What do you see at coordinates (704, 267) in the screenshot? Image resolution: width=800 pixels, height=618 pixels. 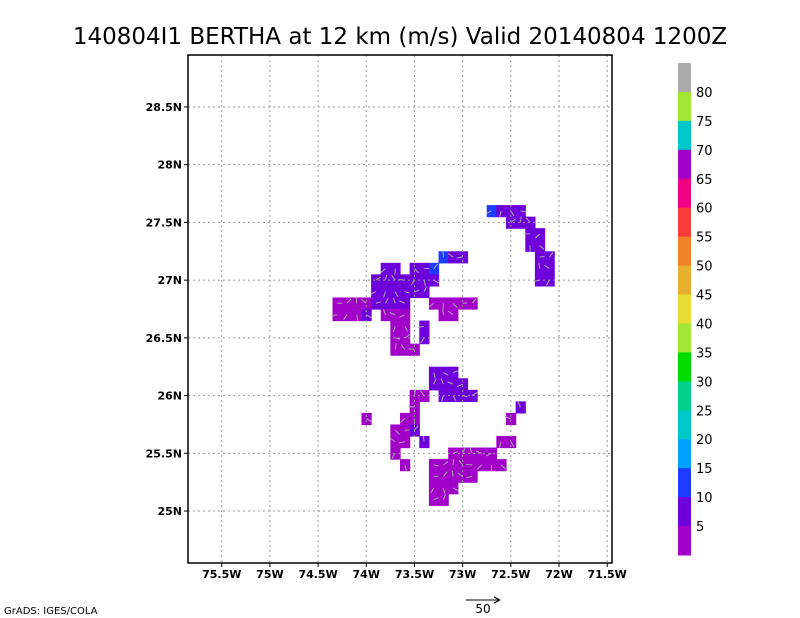 I see `colorbar-label: 50` at bounding box center [704, 267].